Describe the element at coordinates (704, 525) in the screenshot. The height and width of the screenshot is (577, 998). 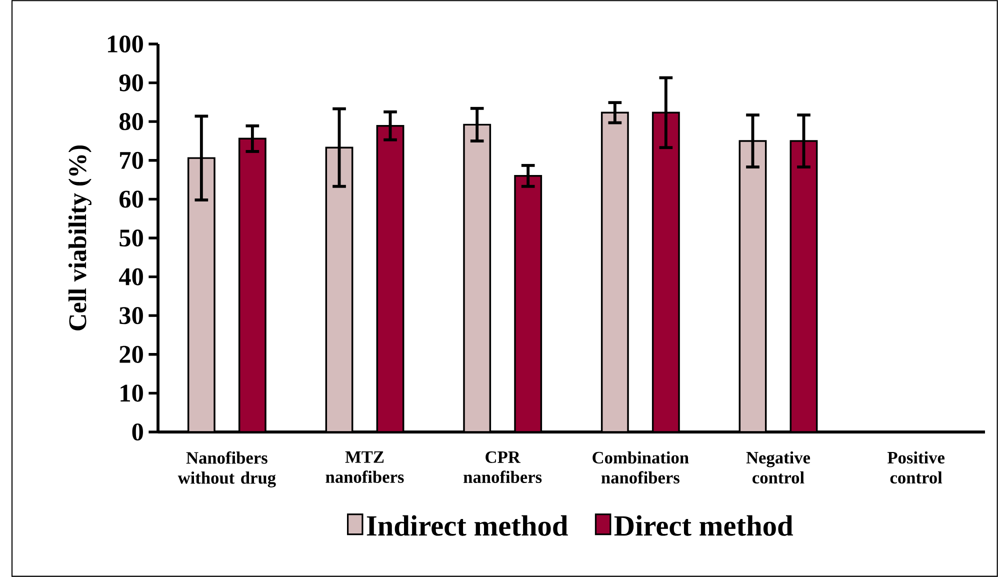
I see `legend-label: Direct method` at that location.